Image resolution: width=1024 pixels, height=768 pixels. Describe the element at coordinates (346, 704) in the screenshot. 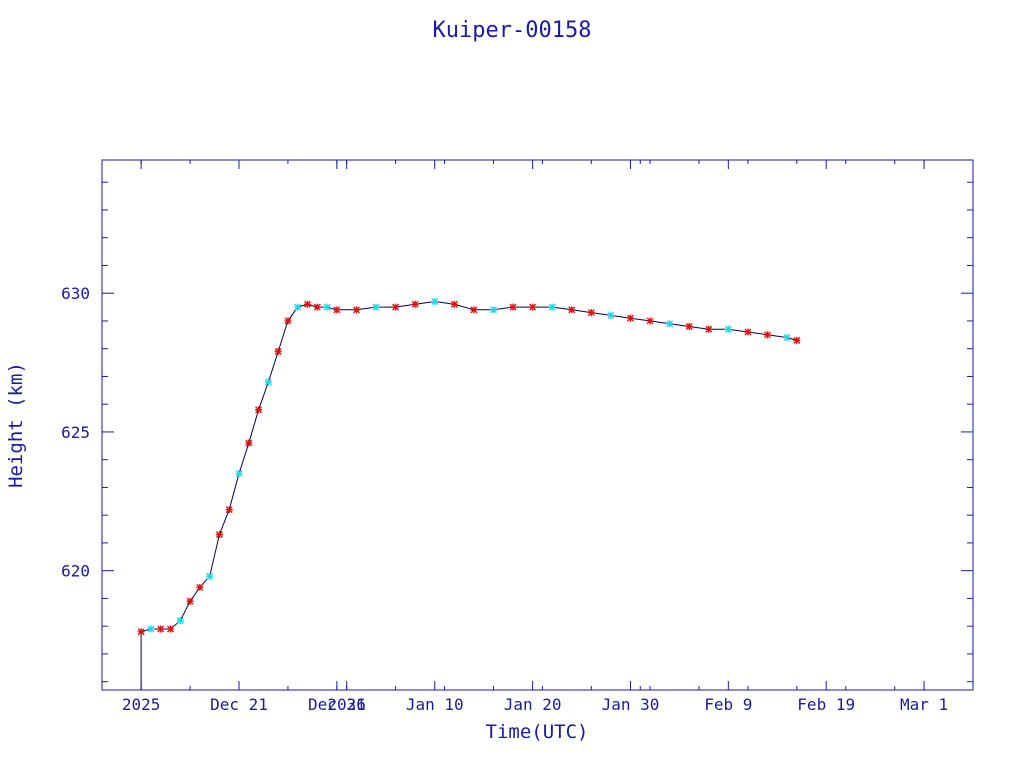

I see `x-tick-label: 2026` at that location.